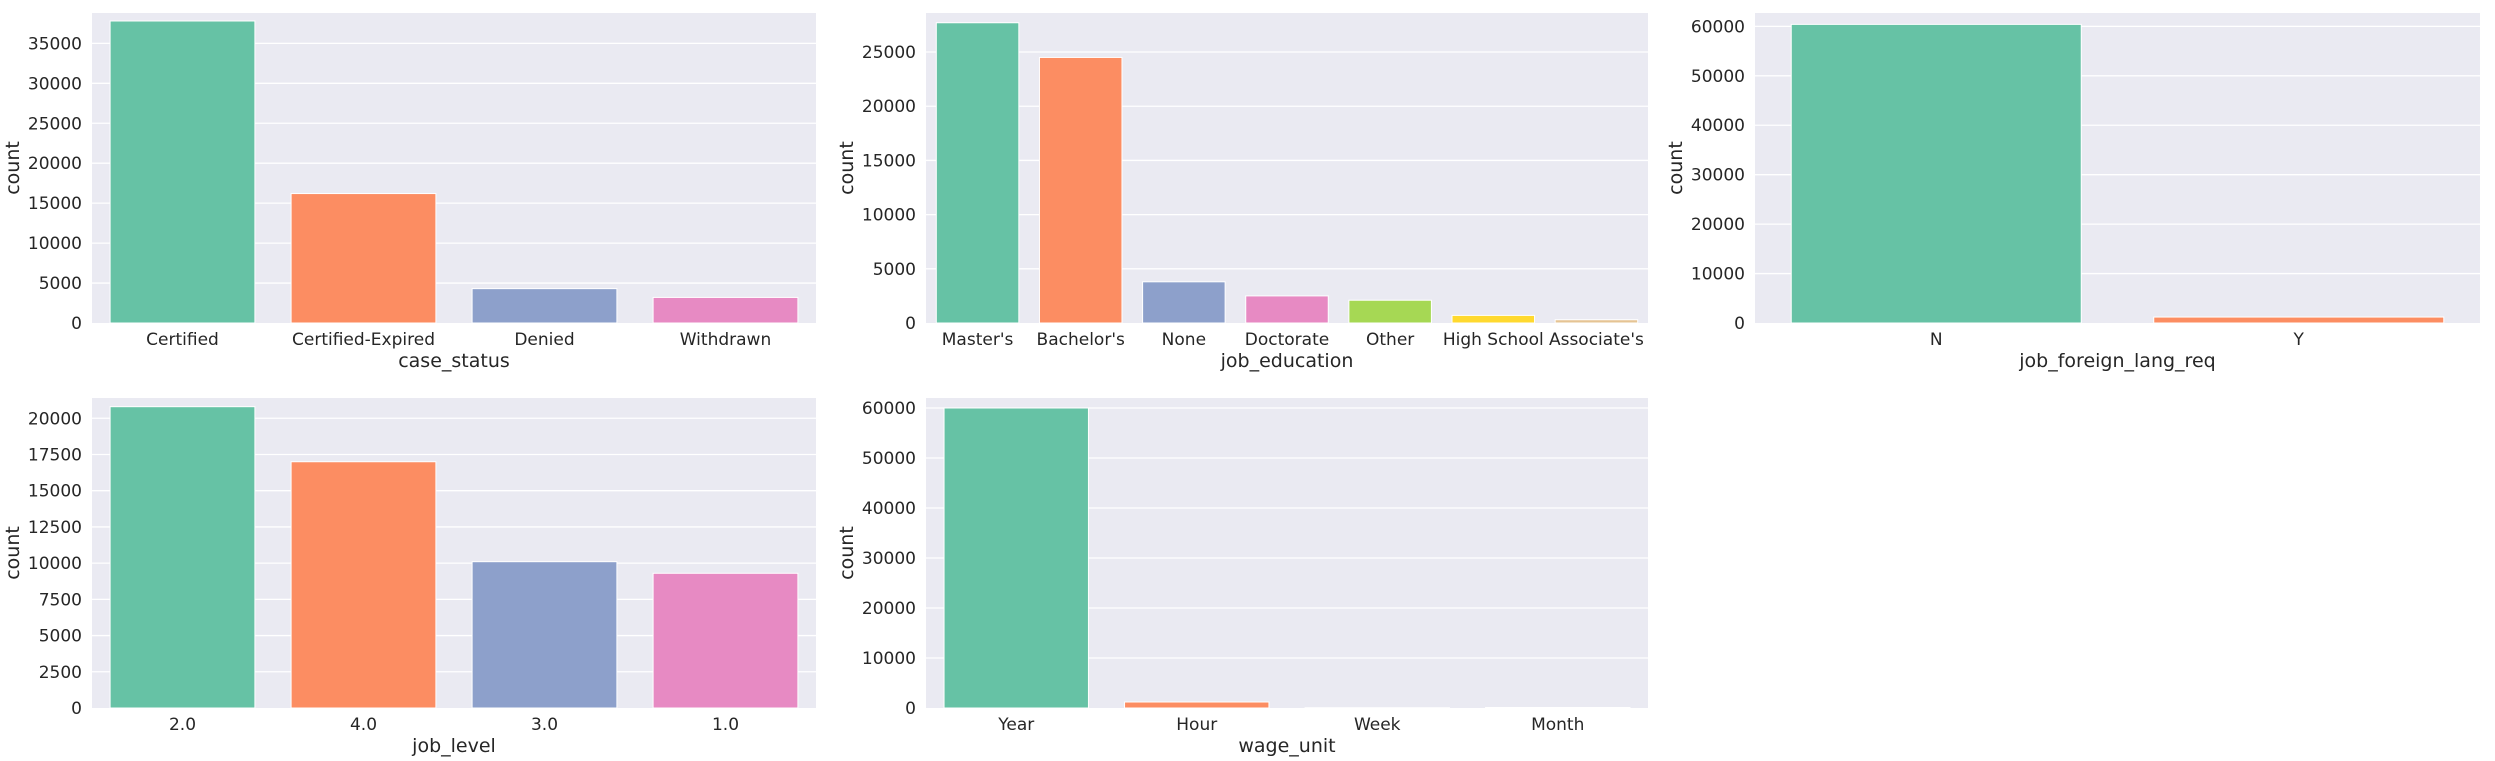 Image resolution: width=2495 pixels, height=761 pixels. Describe the element at coordinates (60, 600) in the screenshot. I see `y-tick-label: 7500` at that location.